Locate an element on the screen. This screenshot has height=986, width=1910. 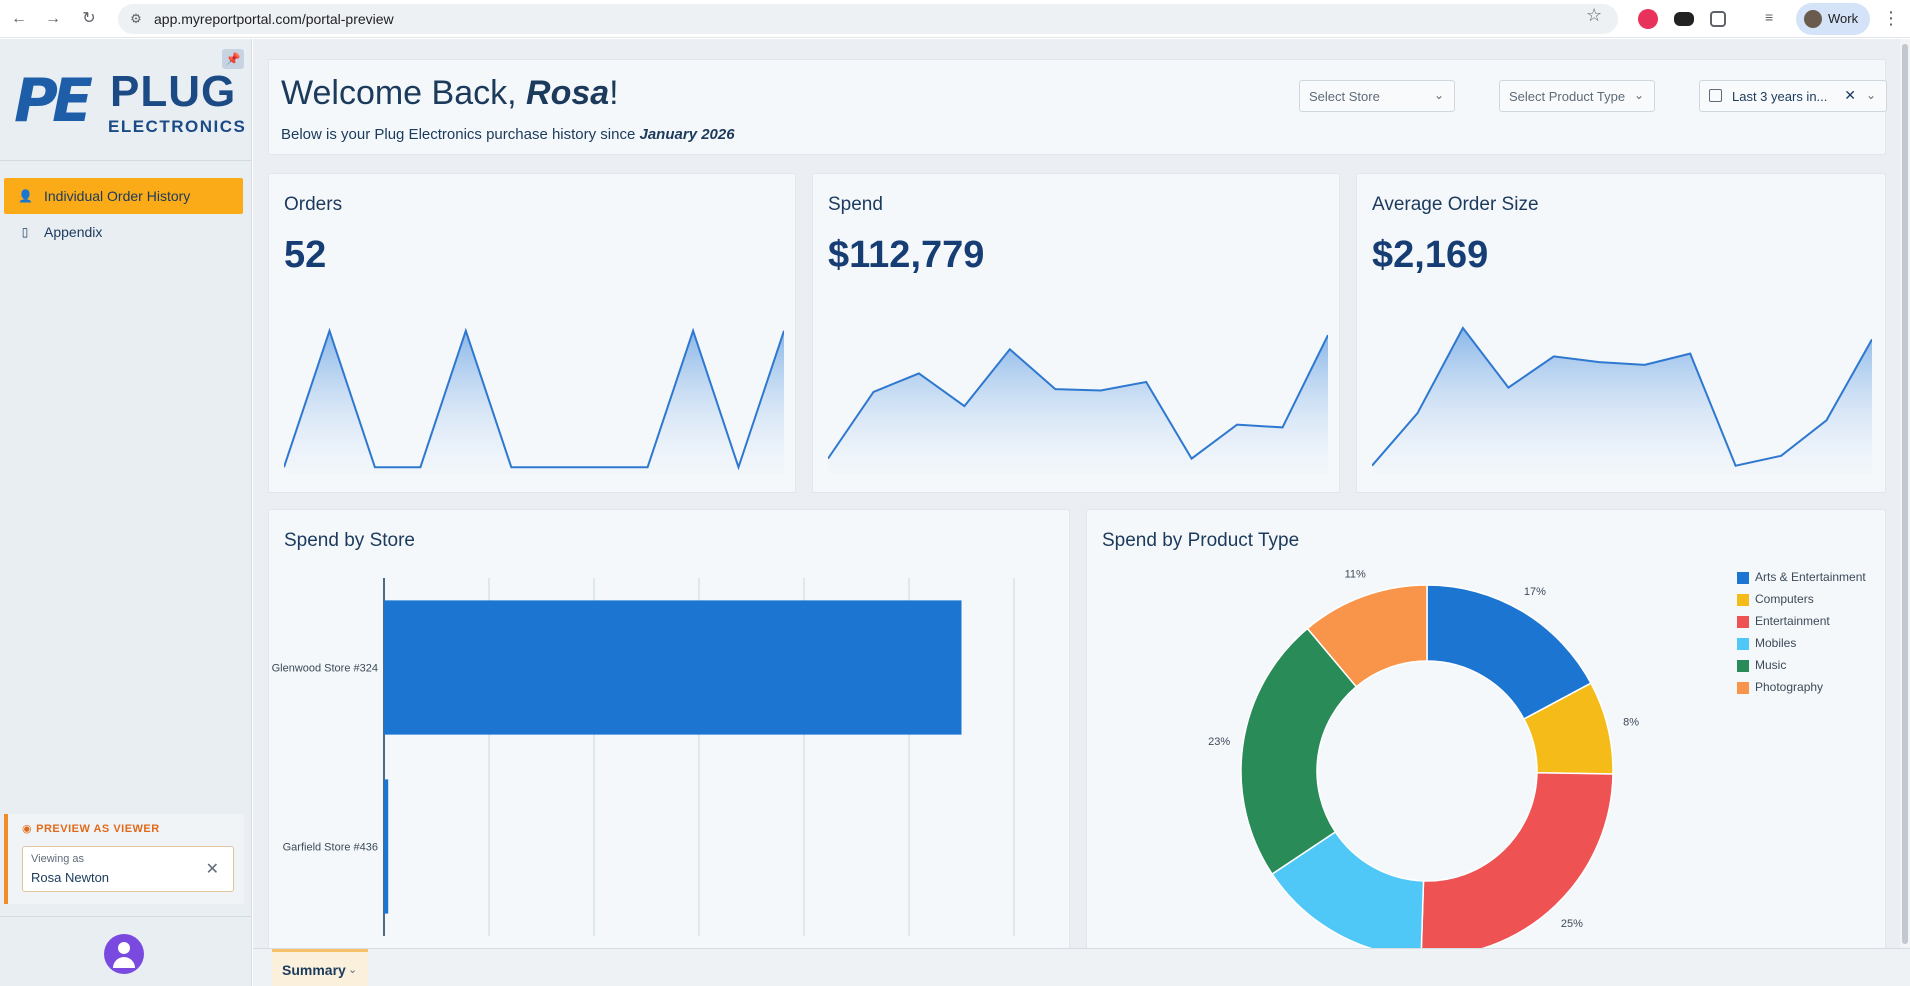
profile-label: Work is located at coordinates (1843, 18).